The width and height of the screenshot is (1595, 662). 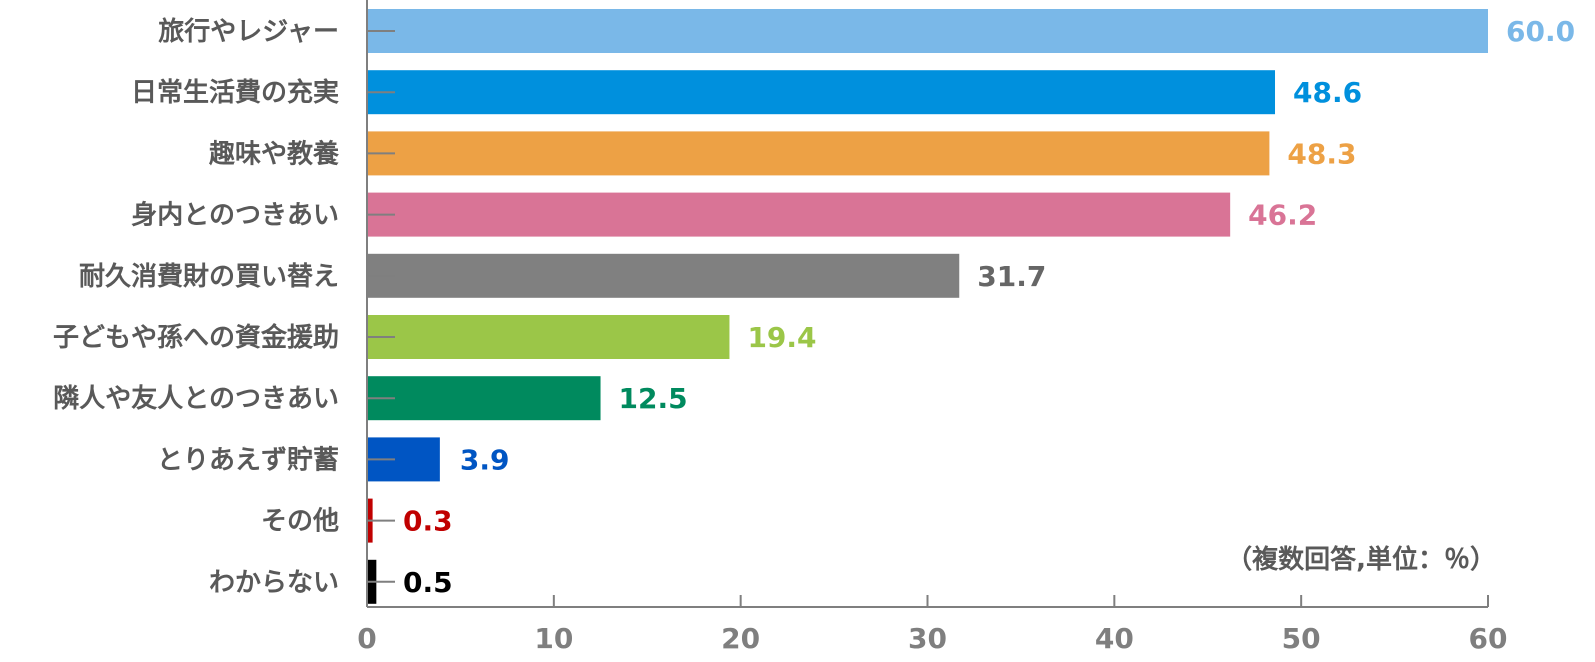 I want to click on x-tick-label: 0, so click(x=366, y=638).